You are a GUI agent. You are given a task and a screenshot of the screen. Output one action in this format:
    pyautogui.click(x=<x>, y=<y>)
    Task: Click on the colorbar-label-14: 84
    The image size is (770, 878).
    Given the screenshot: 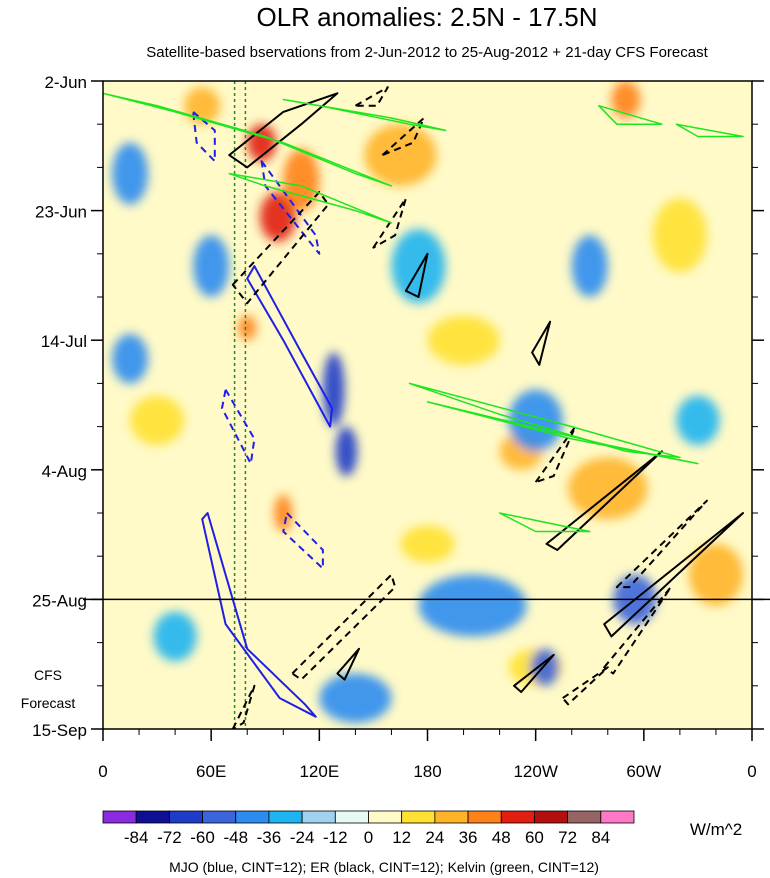 What is the action you would take?
    pyautogui.click(x=600, y=837)
    